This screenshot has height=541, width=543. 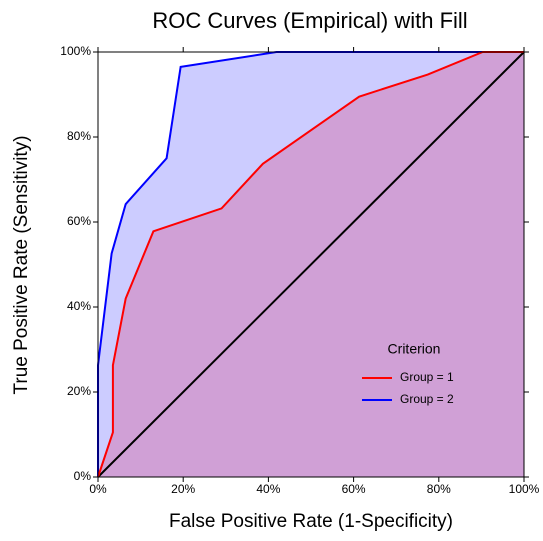 I want to click on legend-label: Group = 1, so click(x=427, y=377).